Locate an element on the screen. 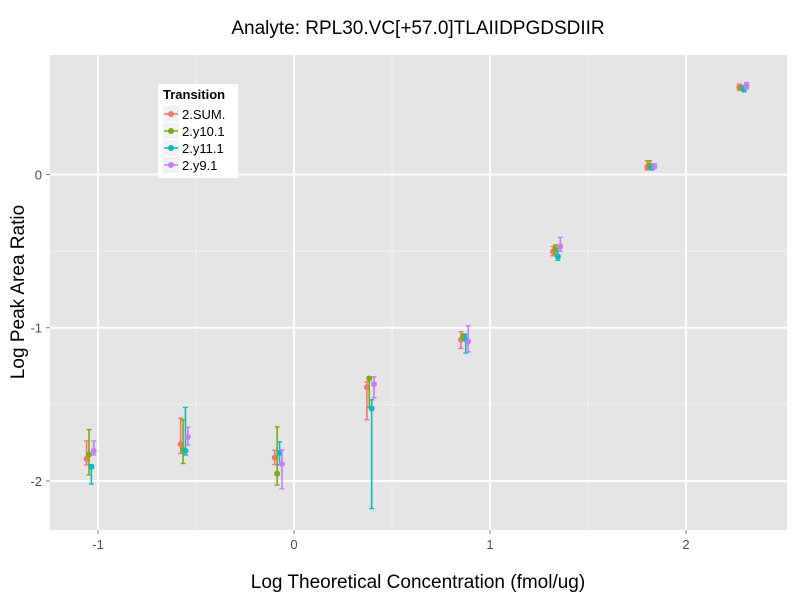  y-tick-label: -1 is located at coordinates (36, 328).